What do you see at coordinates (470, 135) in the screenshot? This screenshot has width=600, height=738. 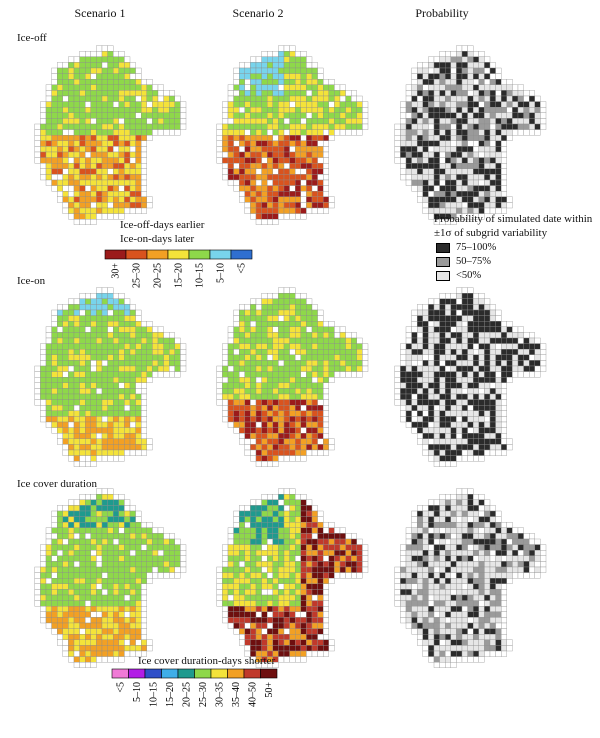 I see `map-ice-off-probability` at bounding box center [470, 135].